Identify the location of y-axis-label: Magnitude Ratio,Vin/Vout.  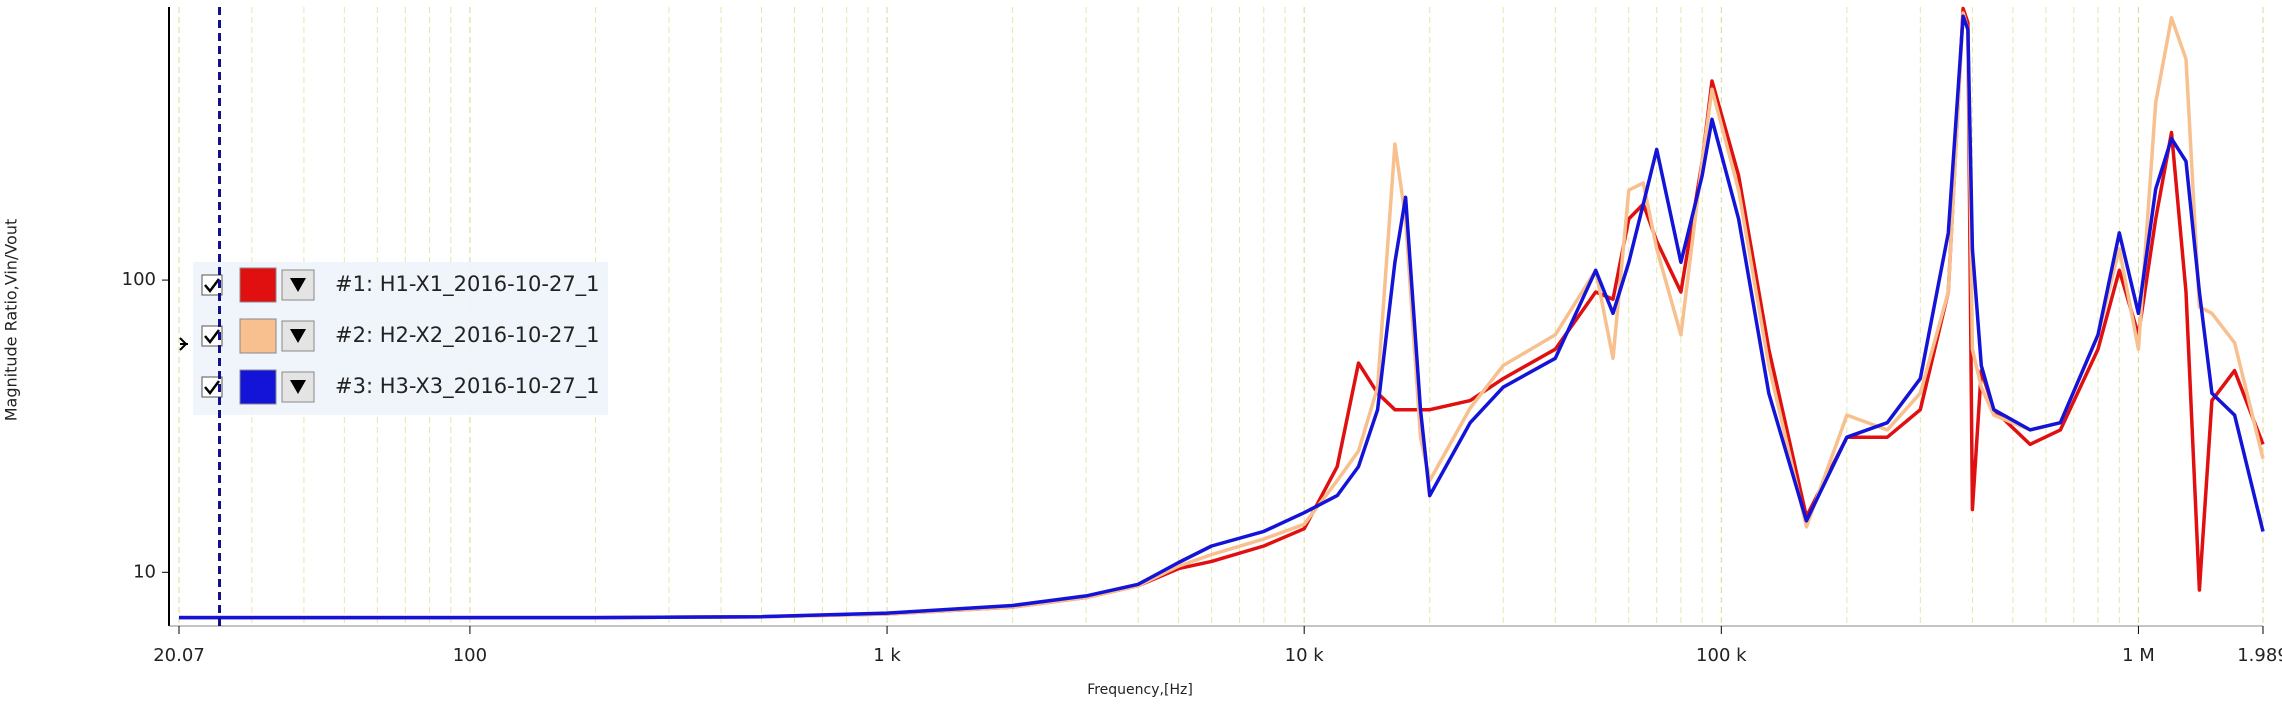
(11, 320).